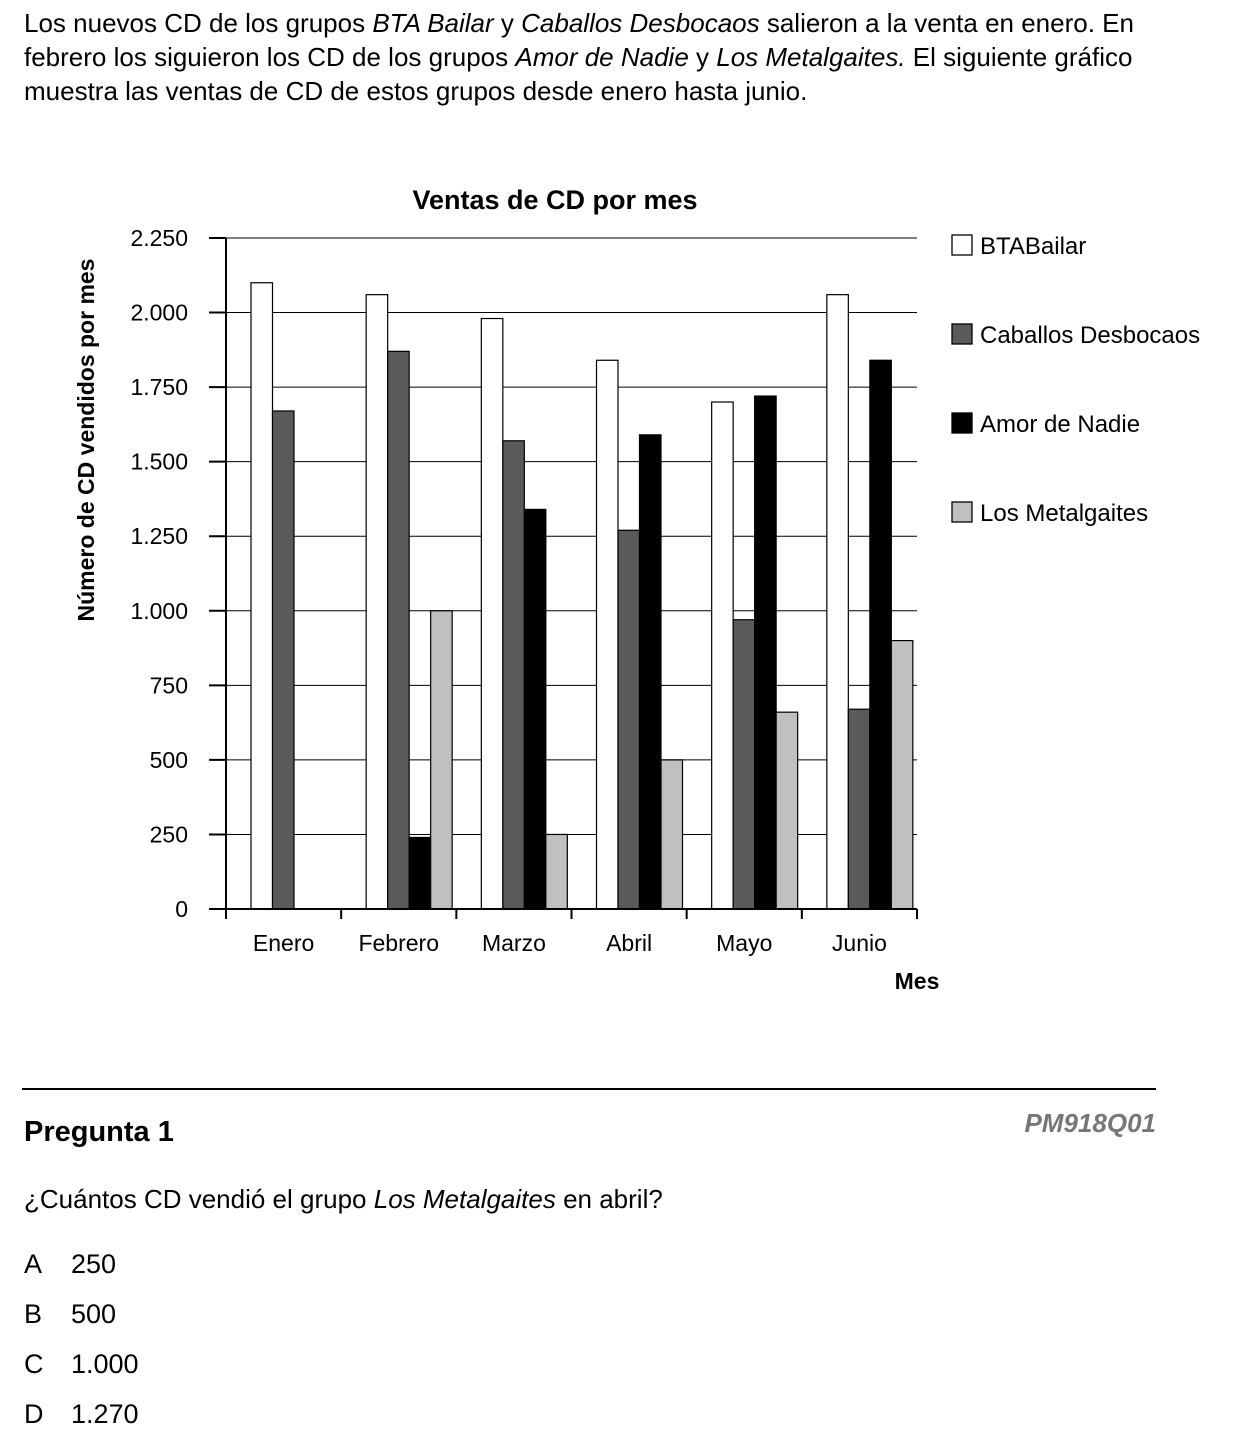 The image size is (1248, 1446). I want to click on question-text-part: ¿Cuántos CD vendió el grupo, so click(199, 1199).